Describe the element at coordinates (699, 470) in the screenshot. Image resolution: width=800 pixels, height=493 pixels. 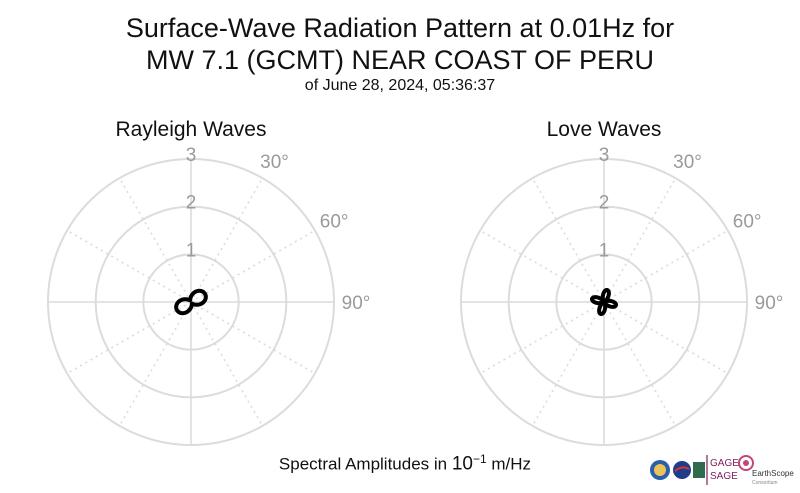
I see `usgs-logo-icon` at that location.